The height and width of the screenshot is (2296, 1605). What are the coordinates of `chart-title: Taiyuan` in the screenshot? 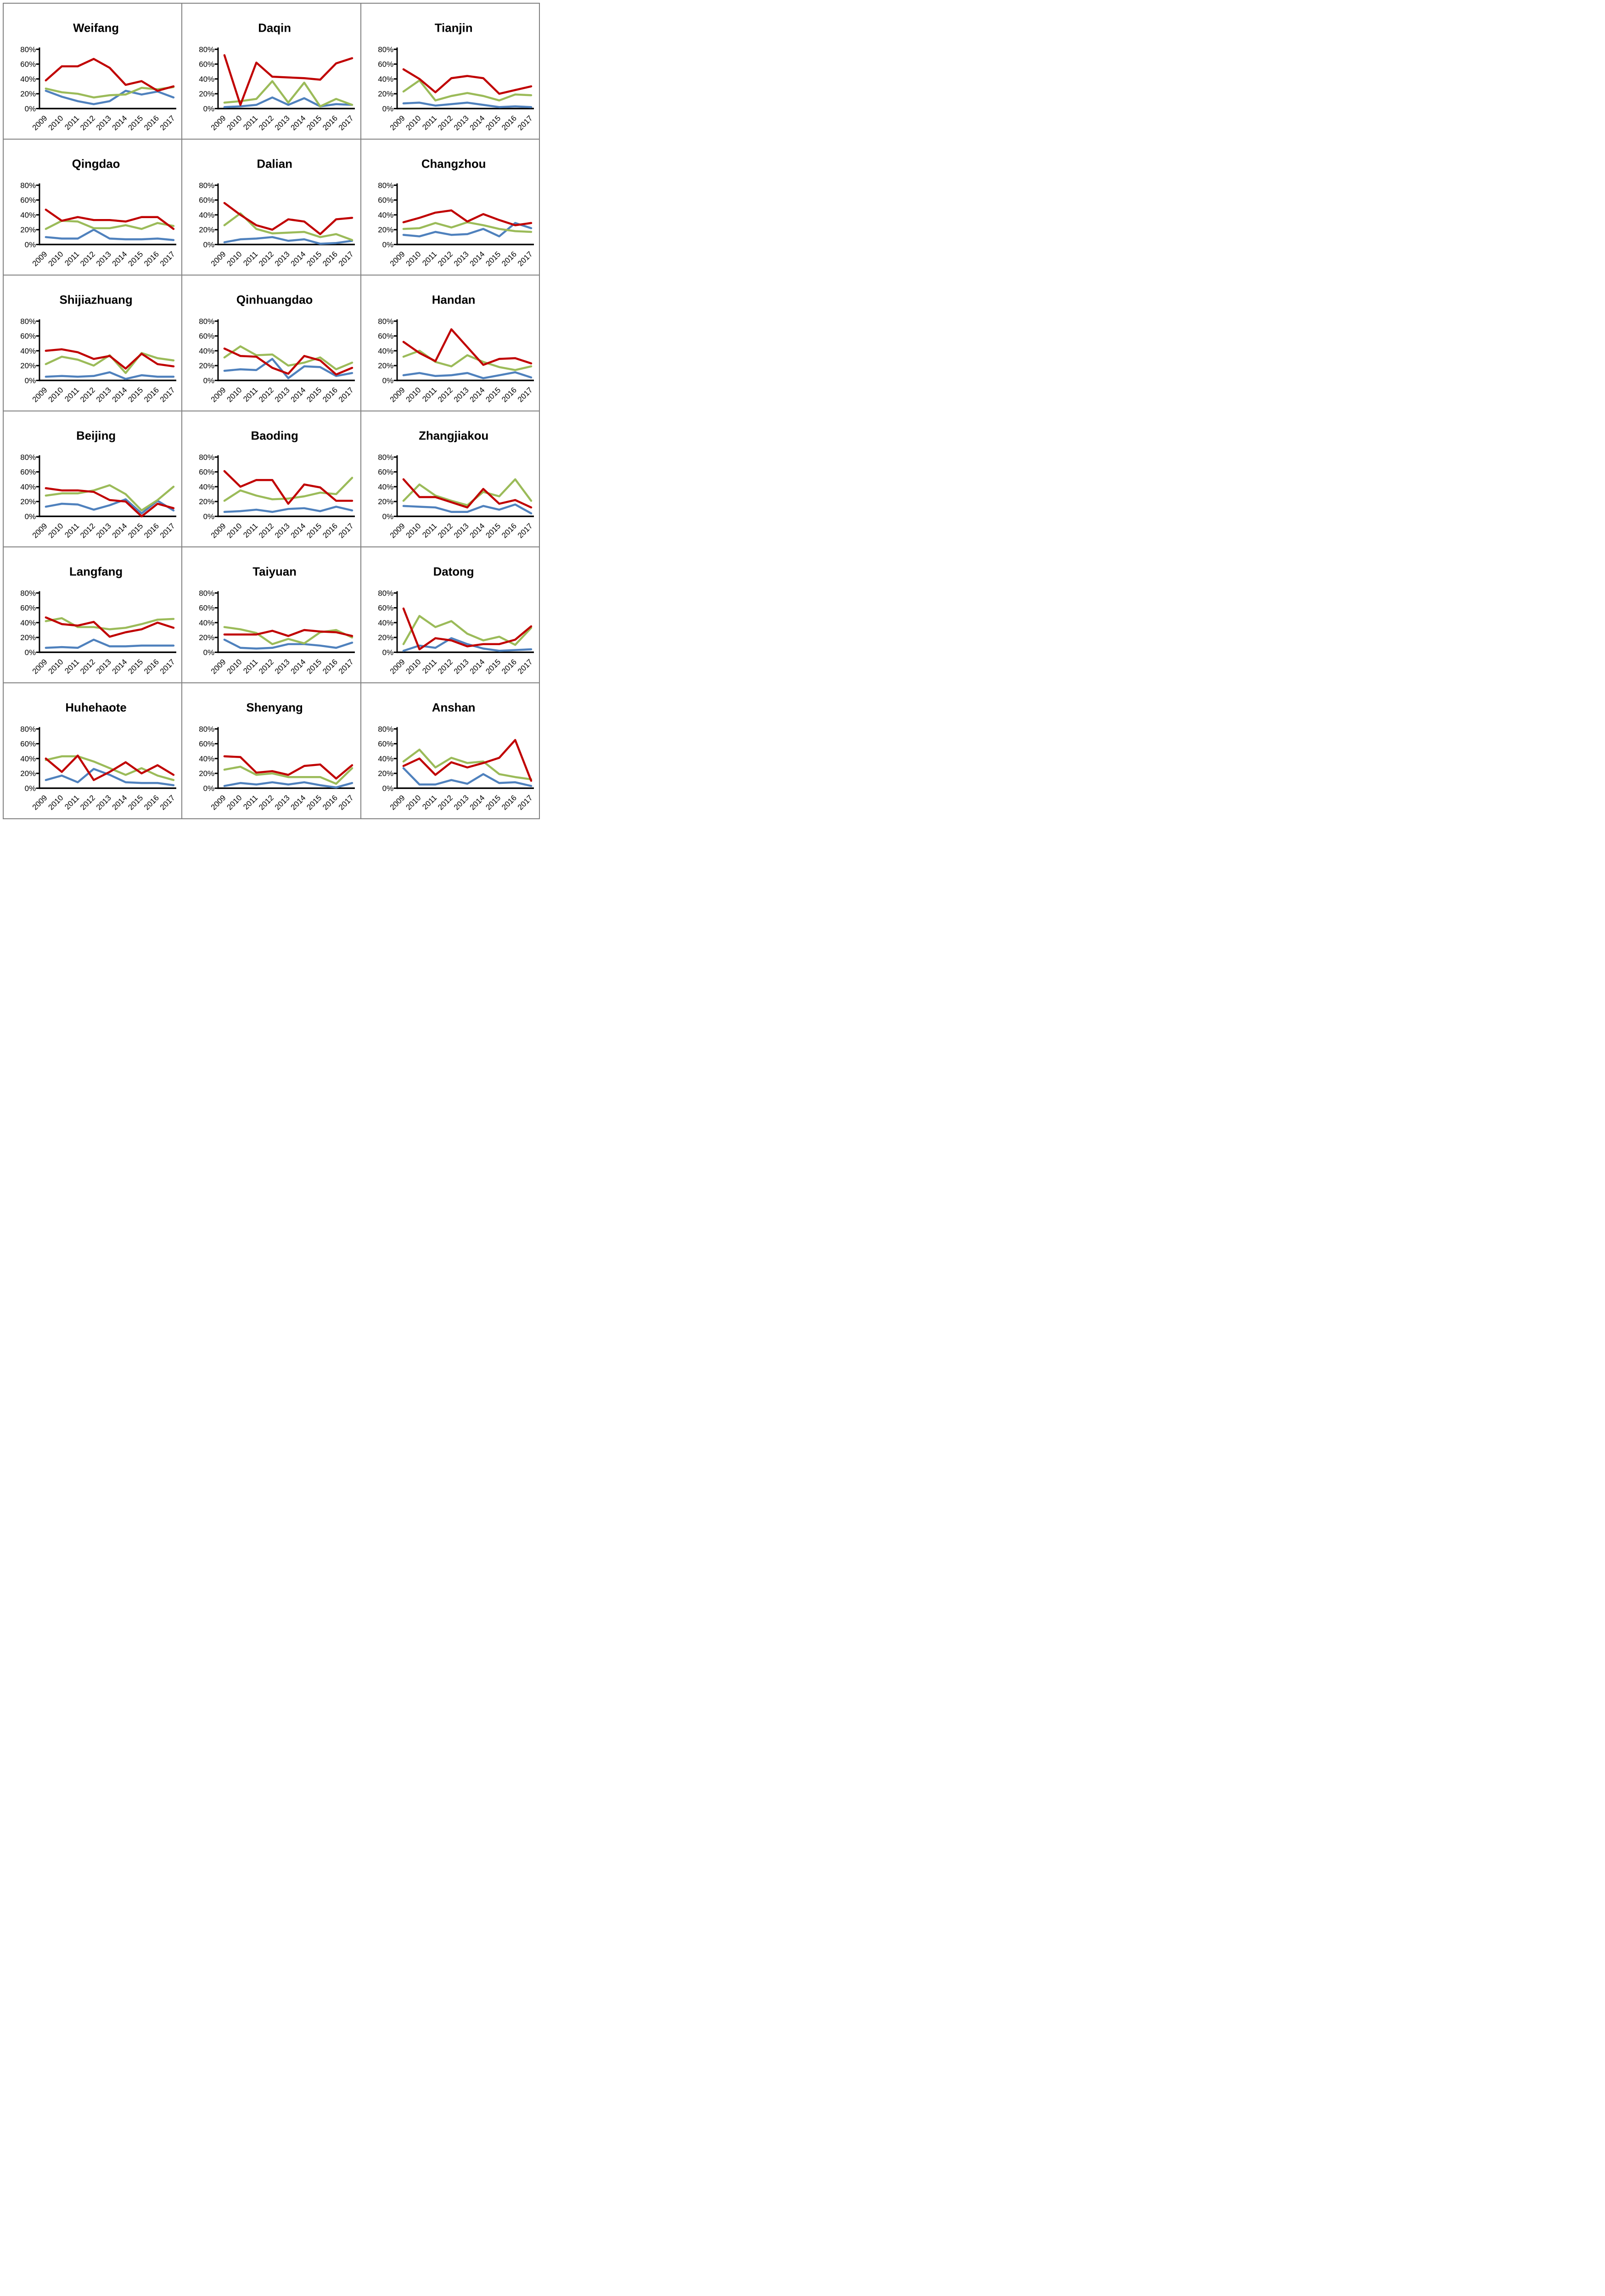 It's located at (275, 572).